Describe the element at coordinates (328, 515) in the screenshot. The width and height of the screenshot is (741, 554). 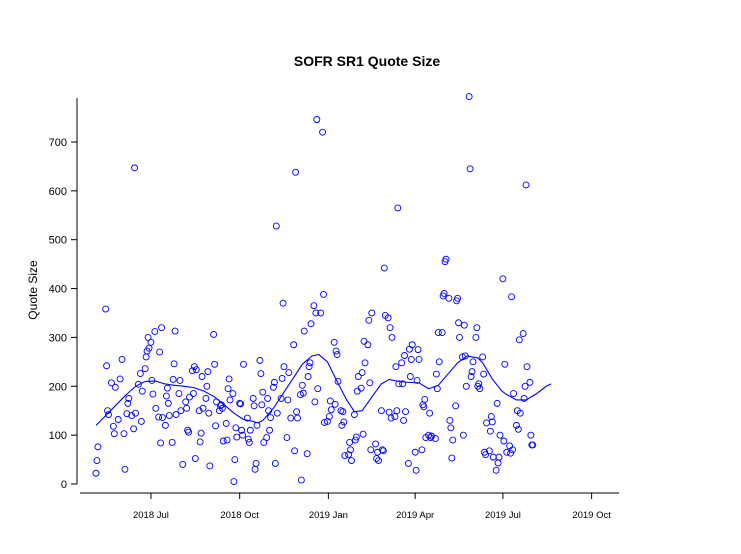
I see `x-tick-label: 2019 Jan` at that location.